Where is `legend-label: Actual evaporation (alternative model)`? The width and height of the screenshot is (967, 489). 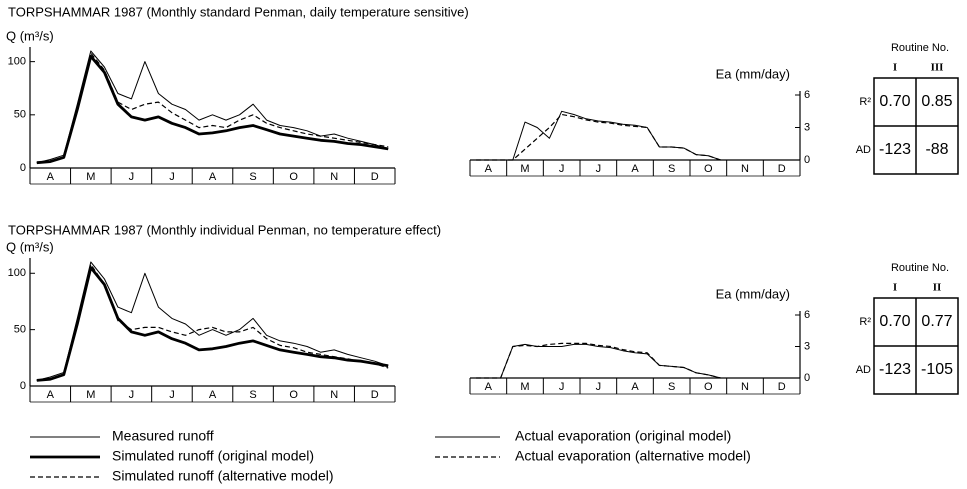
legend-label: Actual evaporation (alternative model) is located at coordinates (633, 456).